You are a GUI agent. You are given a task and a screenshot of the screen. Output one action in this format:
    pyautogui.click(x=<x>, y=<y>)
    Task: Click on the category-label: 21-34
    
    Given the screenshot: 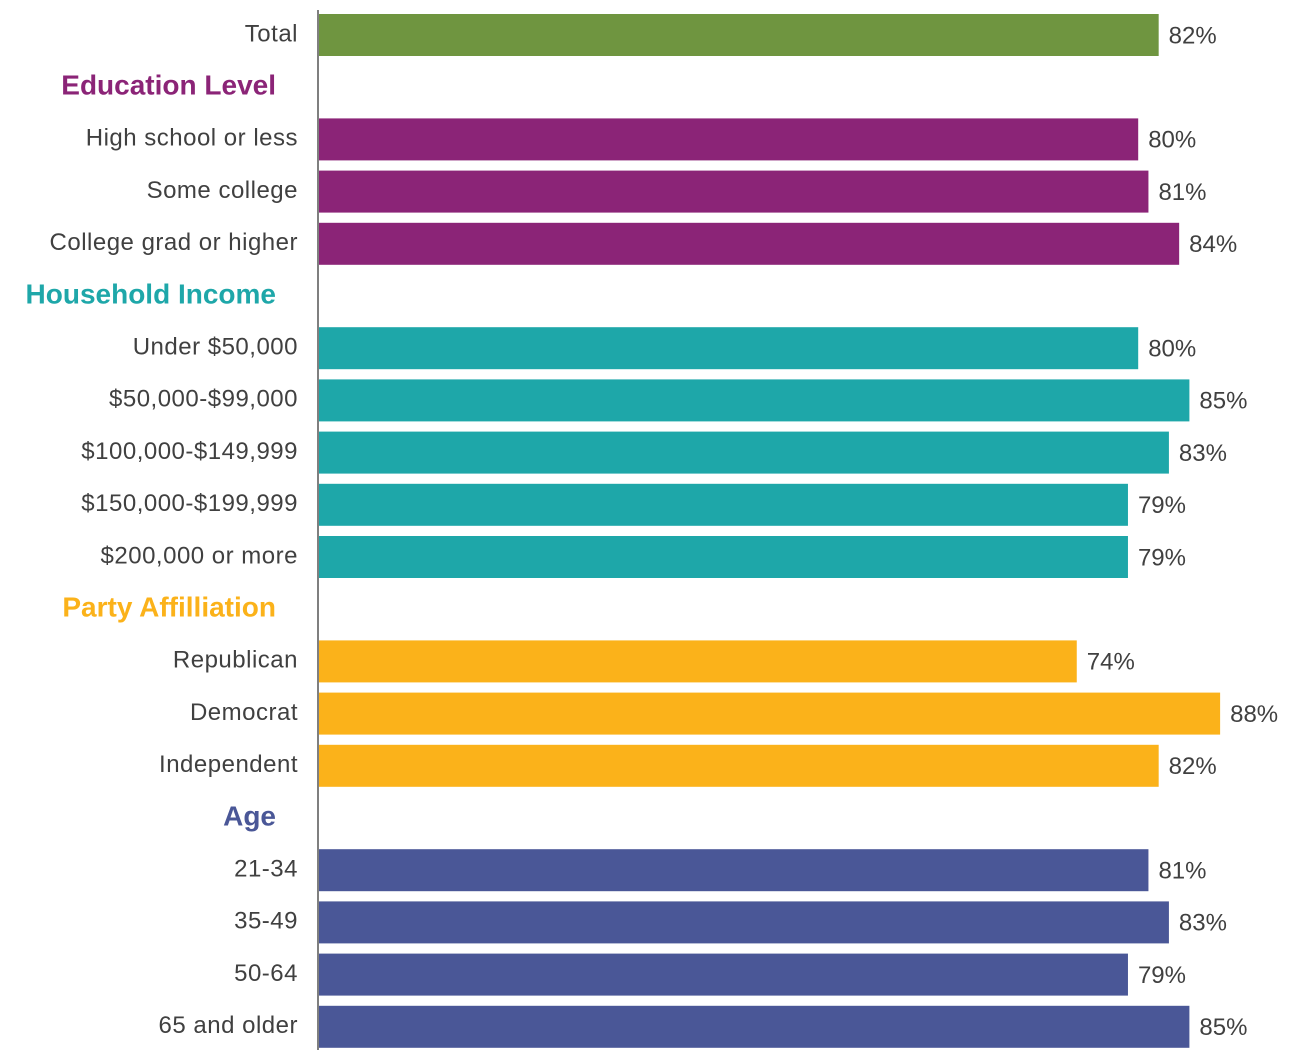 What is the action you would take?
    pyautogui.click(x=266, y=869)
    